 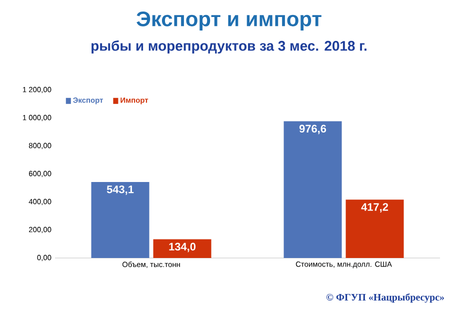 I want to click on data-label: 976,6, so click(x=312, y=129).